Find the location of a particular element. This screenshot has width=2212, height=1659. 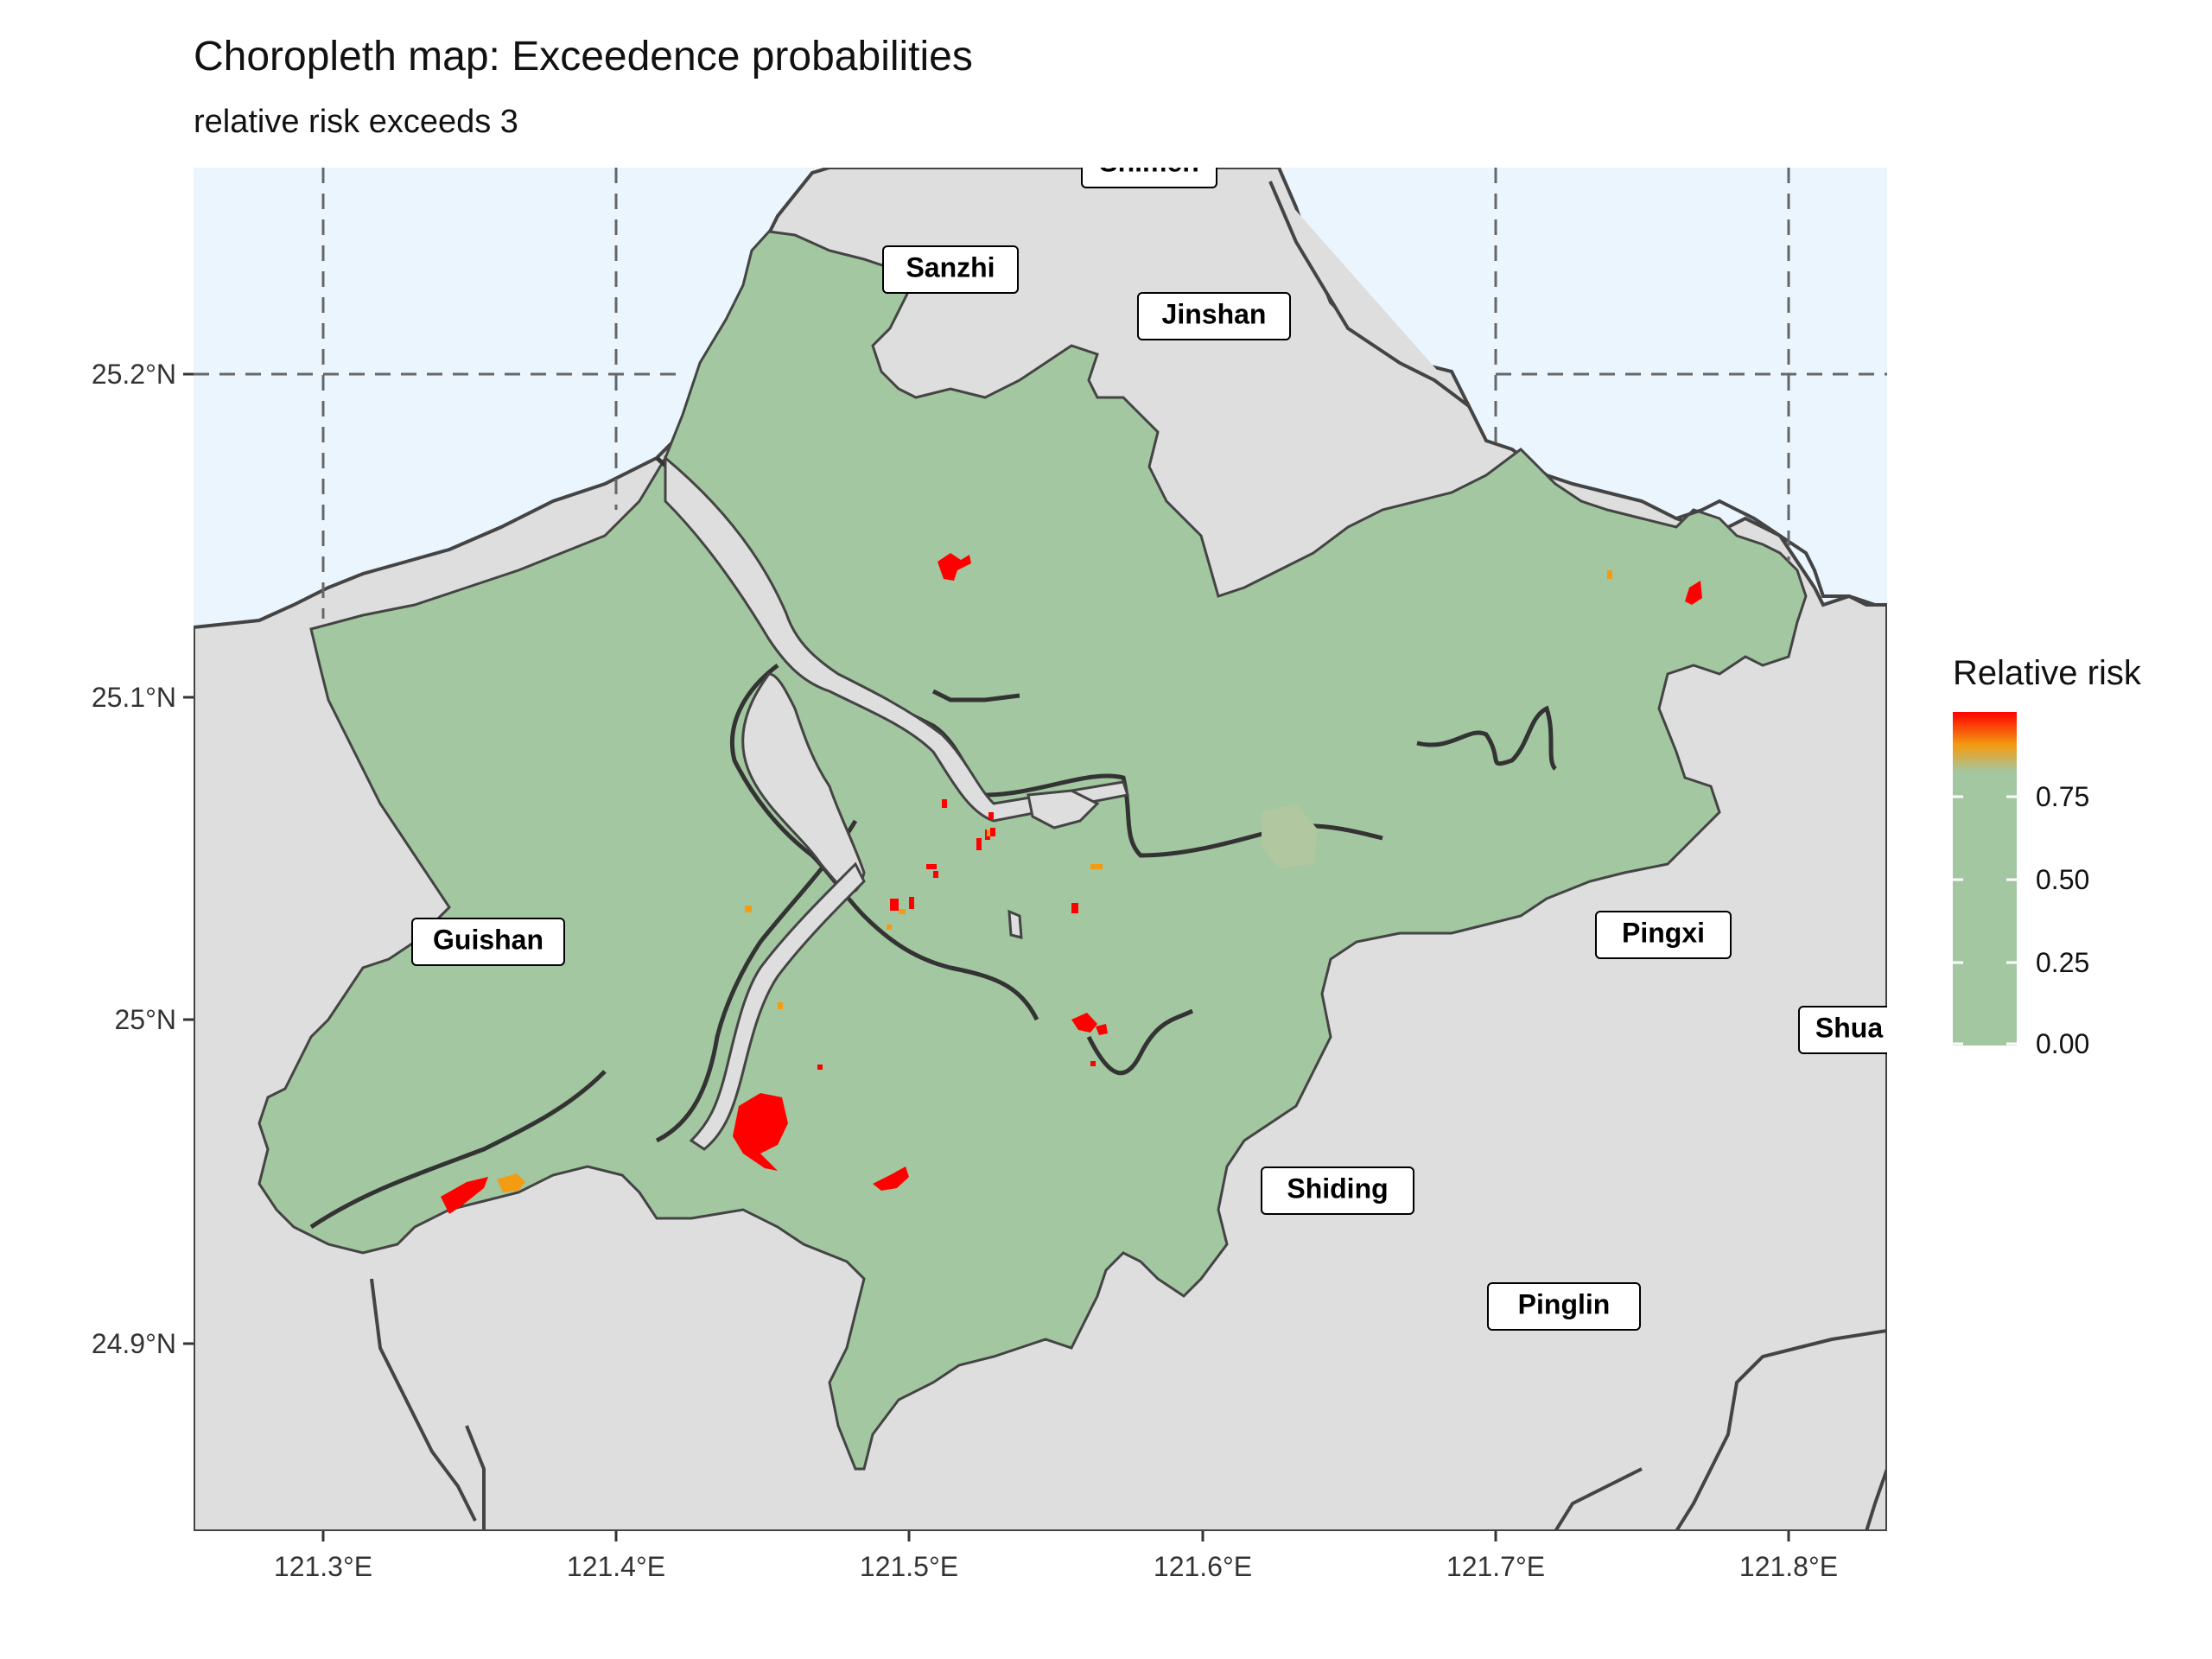

place-label-shimen: Shimen is located at coordinates (1149, 167).